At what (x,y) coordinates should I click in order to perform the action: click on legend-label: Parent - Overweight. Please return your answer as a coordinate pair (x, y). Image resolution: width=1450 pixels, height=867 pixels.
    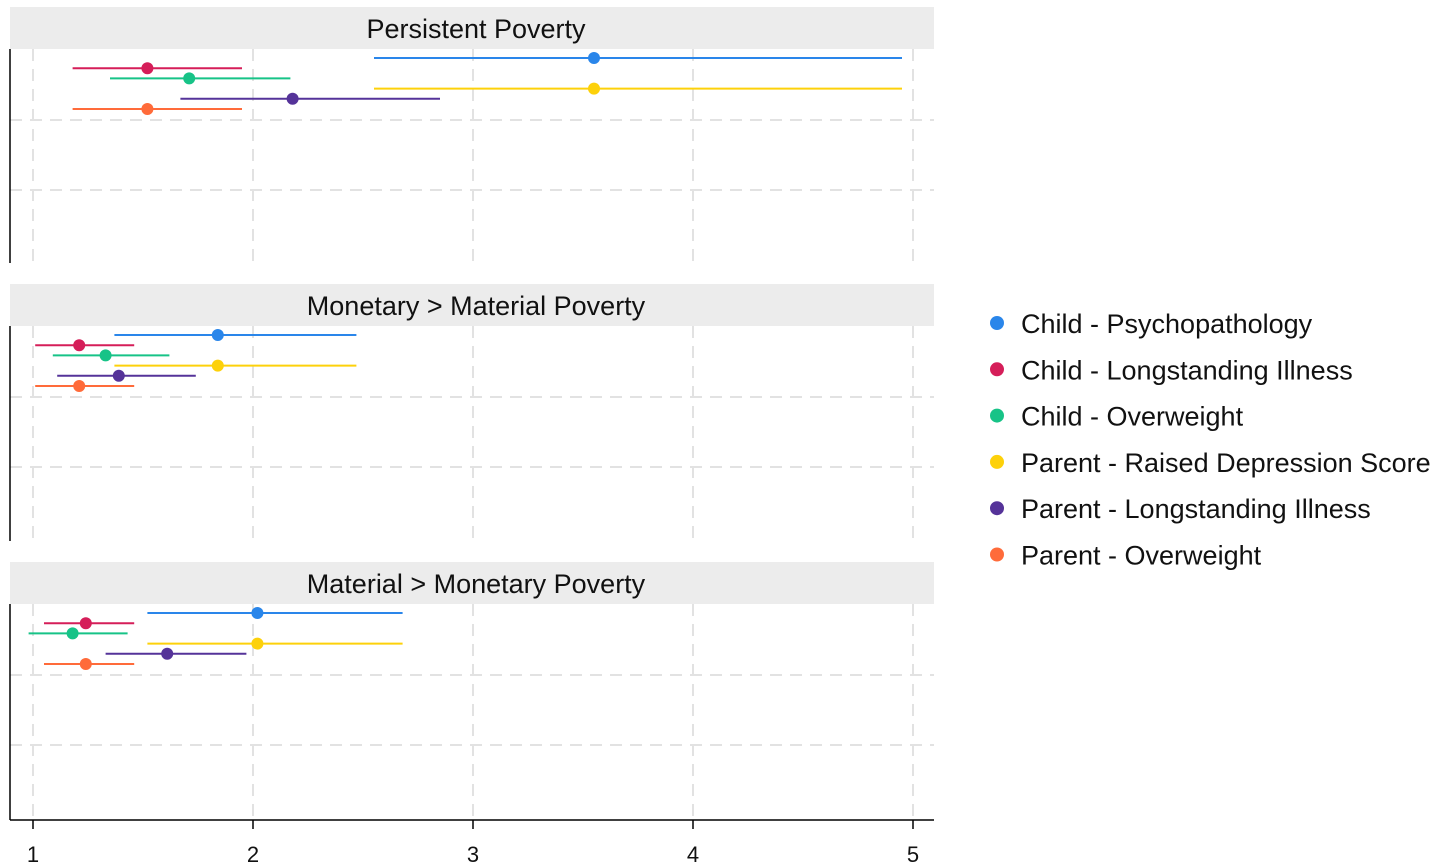
    Looking at the image, I should click on (1141, 556).